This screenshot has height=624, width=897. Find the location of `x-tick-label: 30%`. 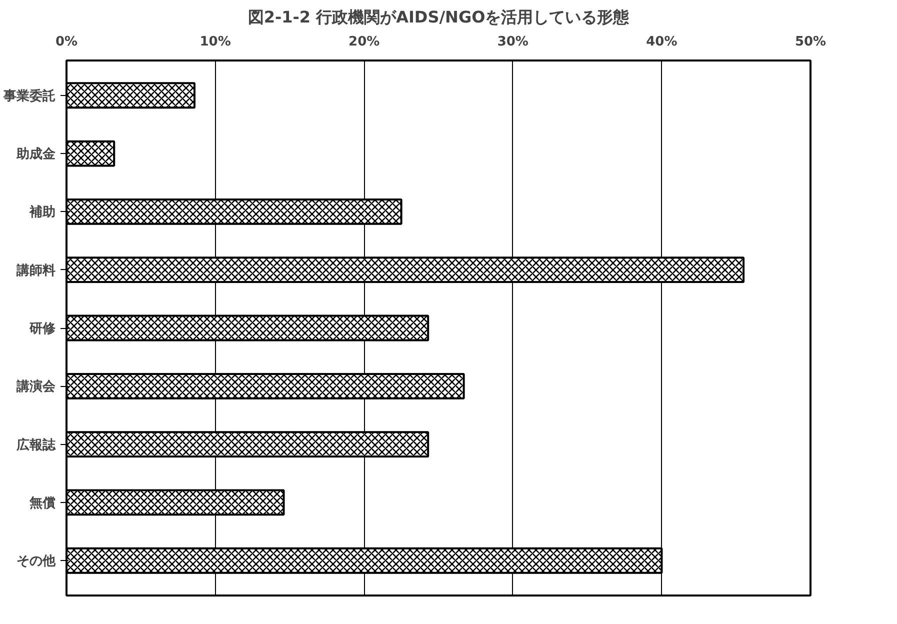

x-tick-label: 30% is located at coordinates (512, 42).